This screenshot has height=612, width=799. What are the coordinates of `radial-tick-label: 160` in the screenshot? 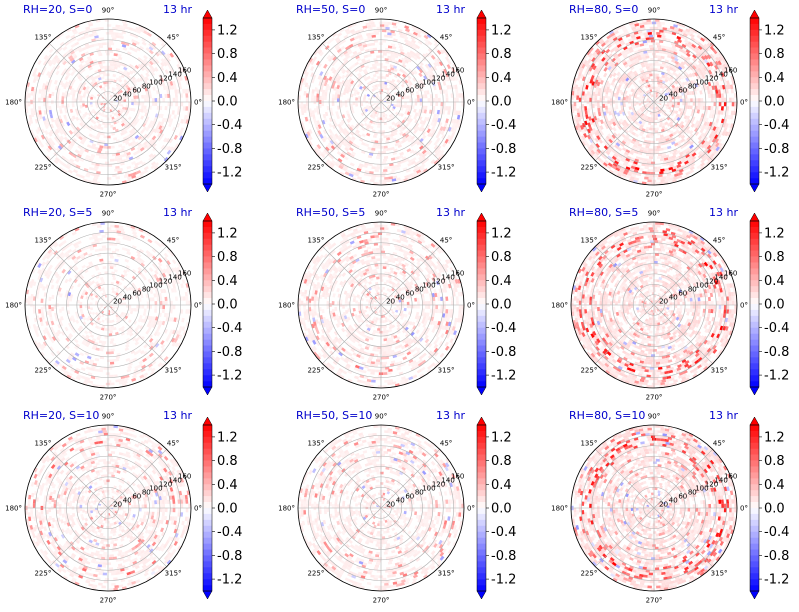 It's located at (184, 71).